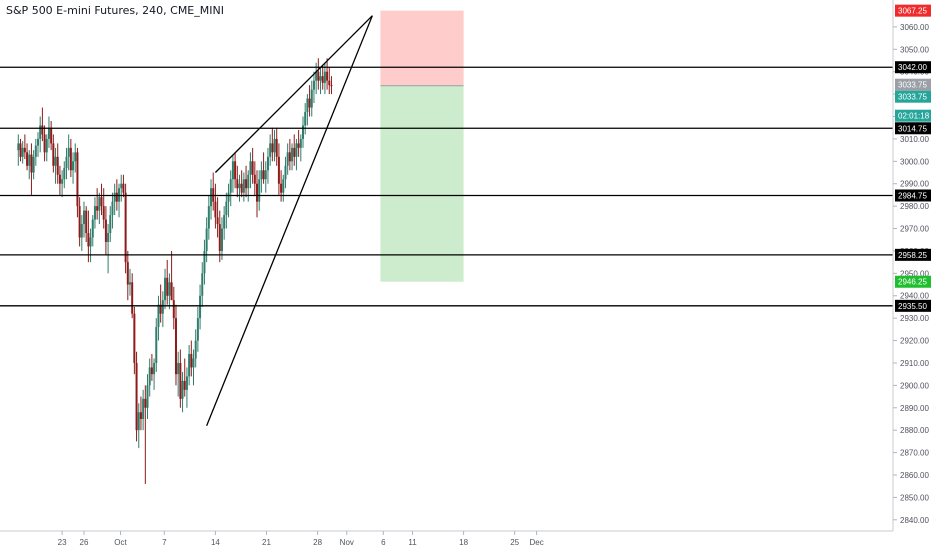 Image resolution: width=932 pixels, height=550 pixels. I want to click on x-tick-label: 14, so click(215, 542).